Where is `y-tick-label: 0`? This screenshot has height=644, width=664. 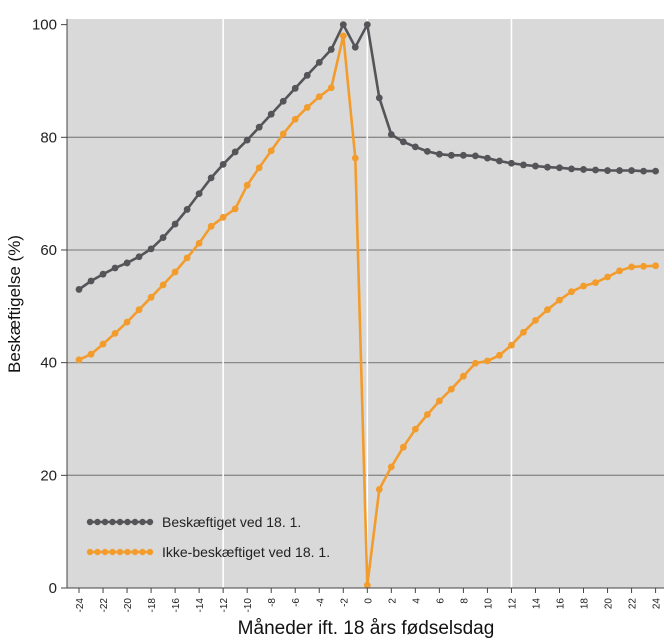
y-tick-label: 0 is located at coordinates (53, 588).